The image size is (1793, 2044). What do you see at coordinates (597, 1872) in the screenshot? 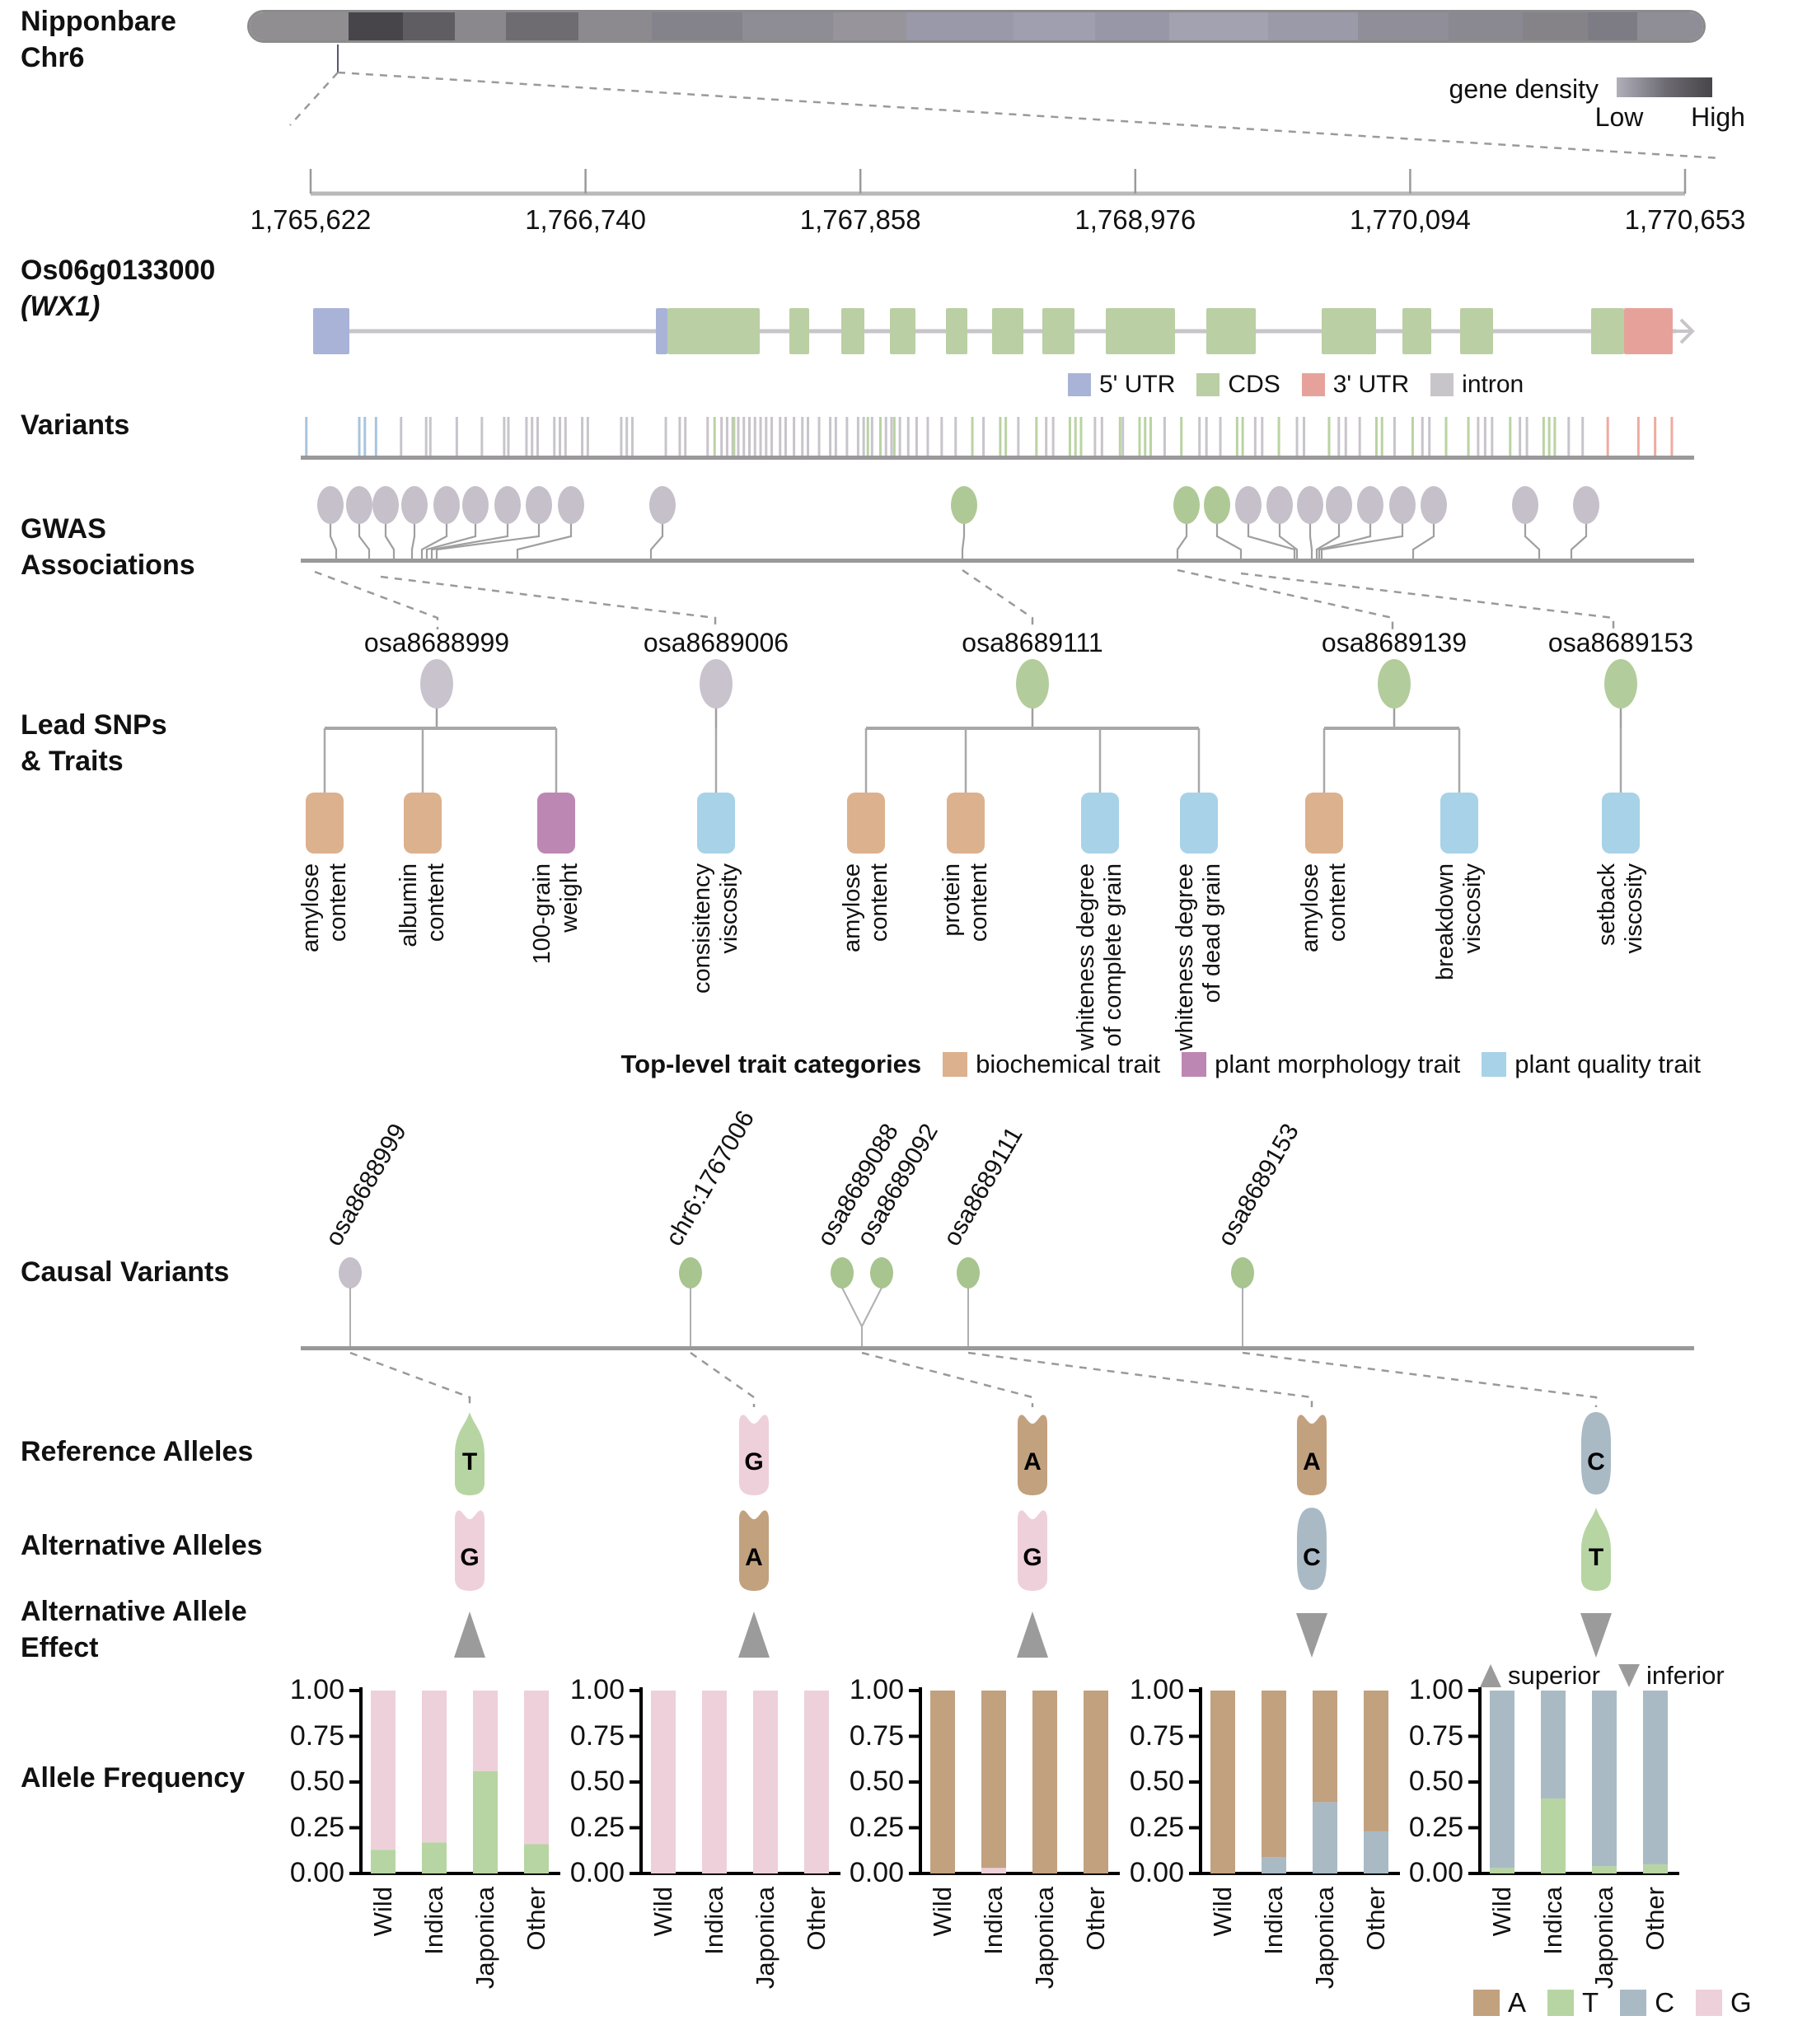
I see `chart-y-tick-label: 0.00` at bounding box center [597, 1872].